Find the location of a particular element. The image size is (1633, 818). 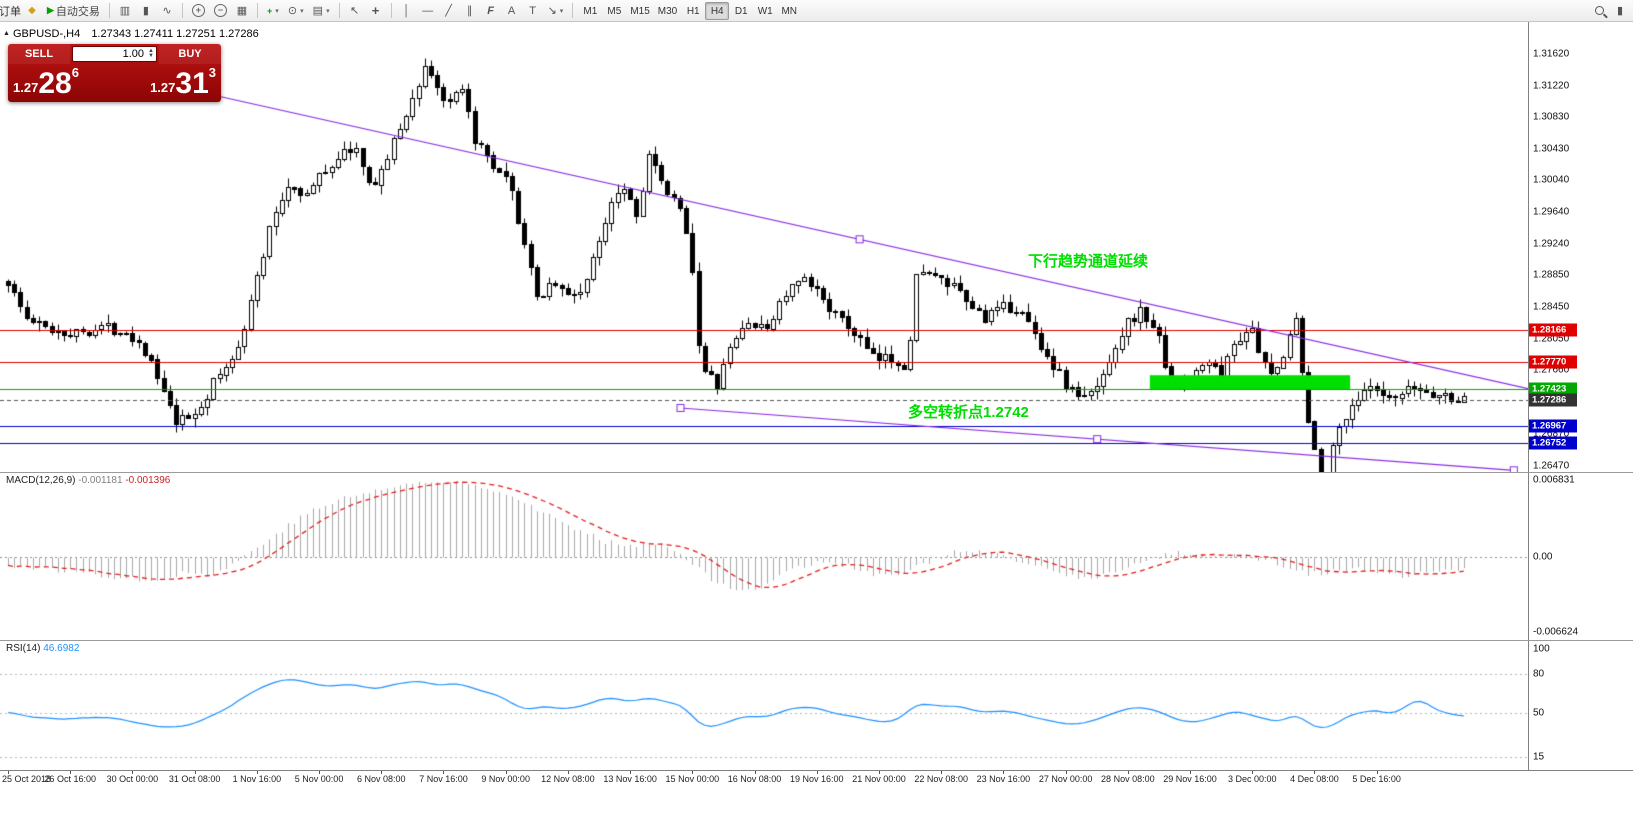

sell-button: SELL is located at coordinates (39, 54).